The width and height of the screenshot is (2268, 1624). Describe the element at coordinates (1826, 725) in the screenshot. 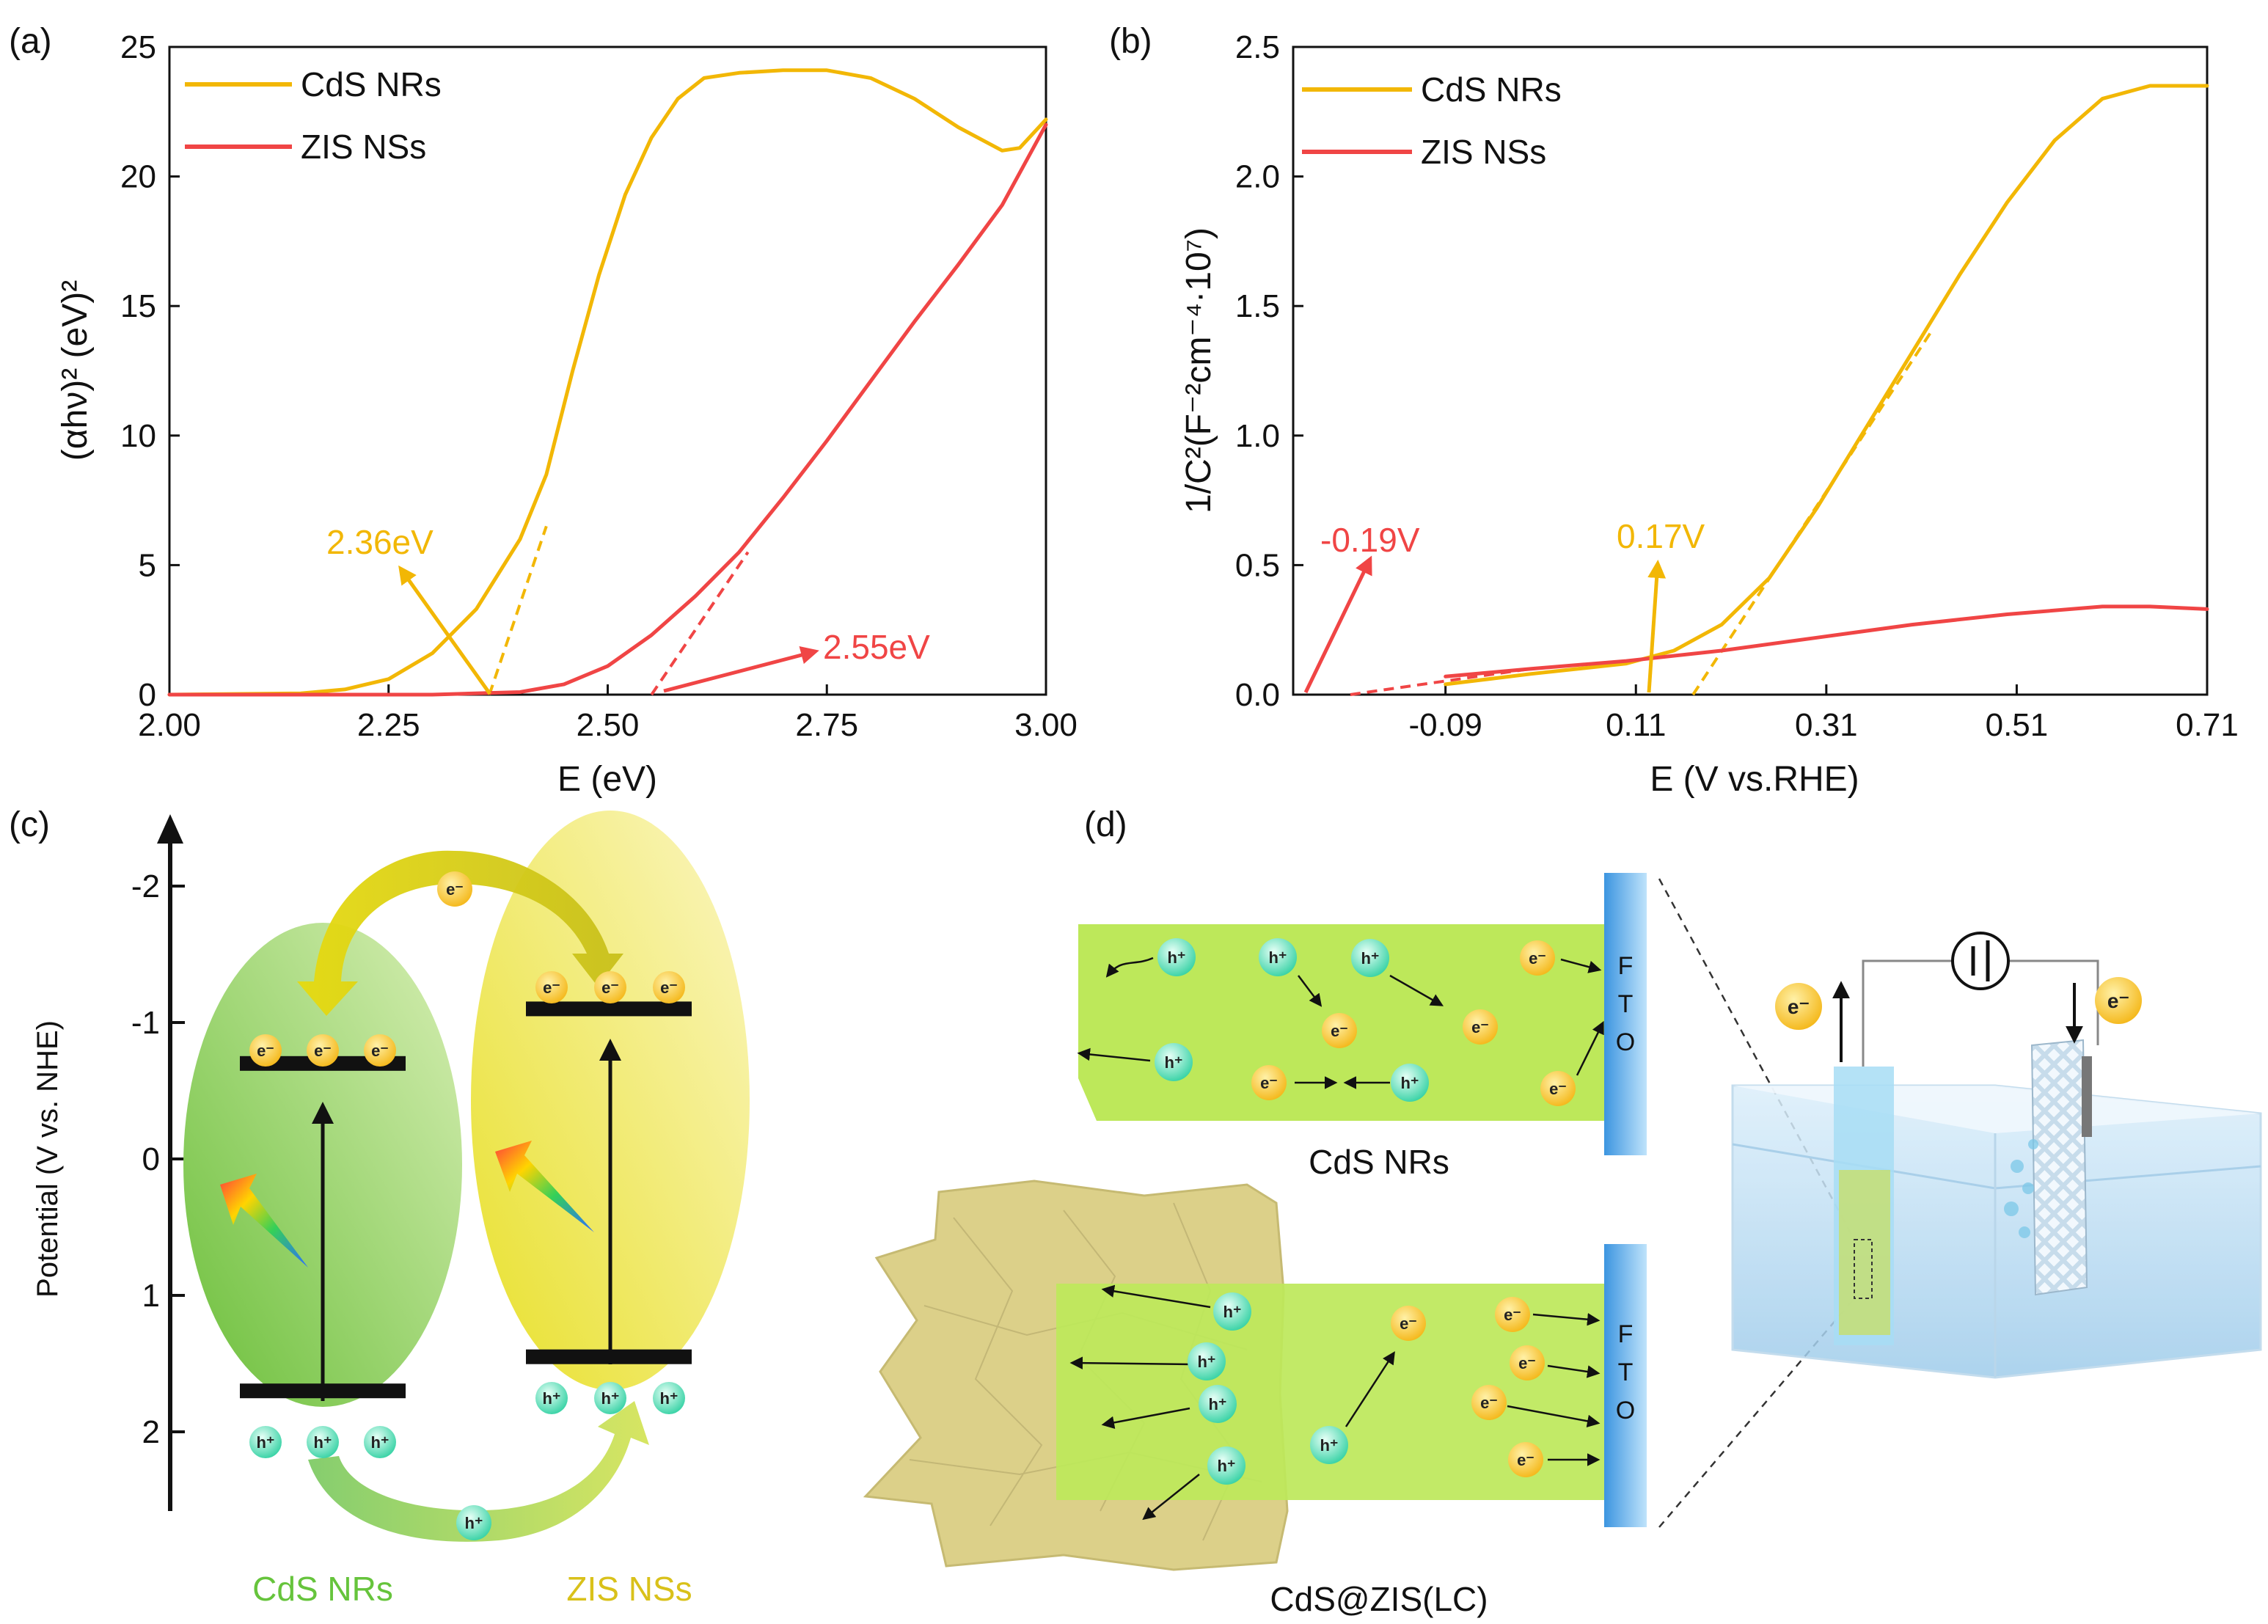

I see `panel-b-xtick-label: 0.31` at that location.